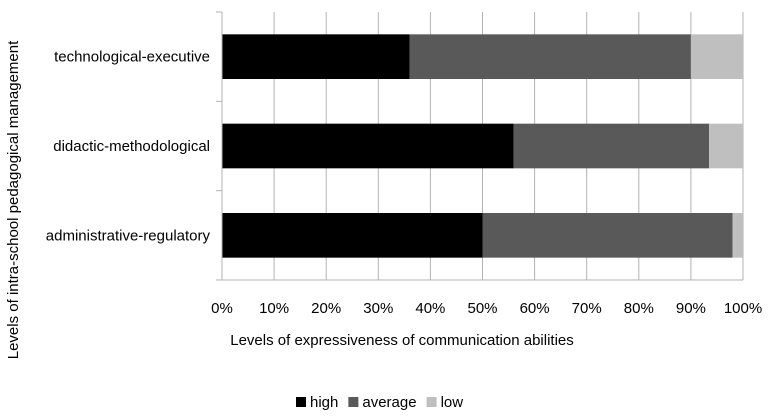  What do you see at coordinates (222, 308) in the screenshot?
I see `x-tick-label: 0%` at bounding box center [222, 308].